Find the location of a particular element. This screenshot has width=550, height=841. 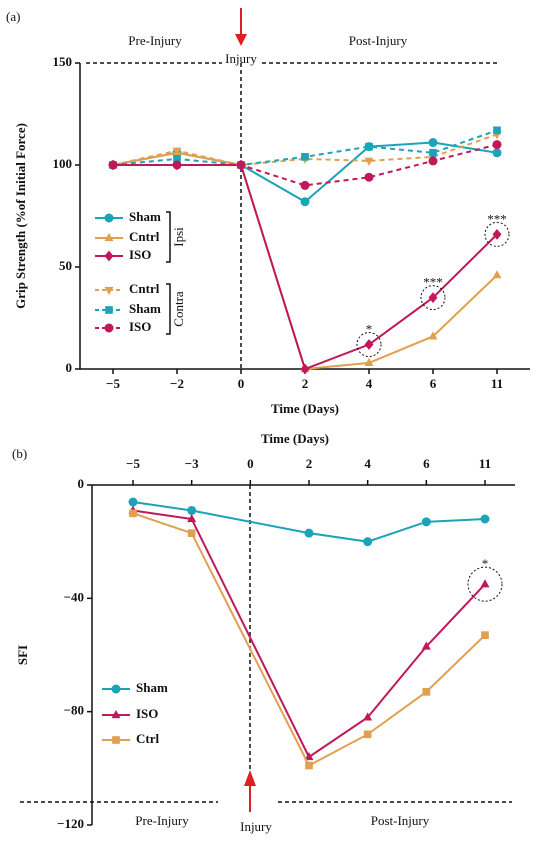

x-tick-label: −3 is located at coordinates (192, 463).